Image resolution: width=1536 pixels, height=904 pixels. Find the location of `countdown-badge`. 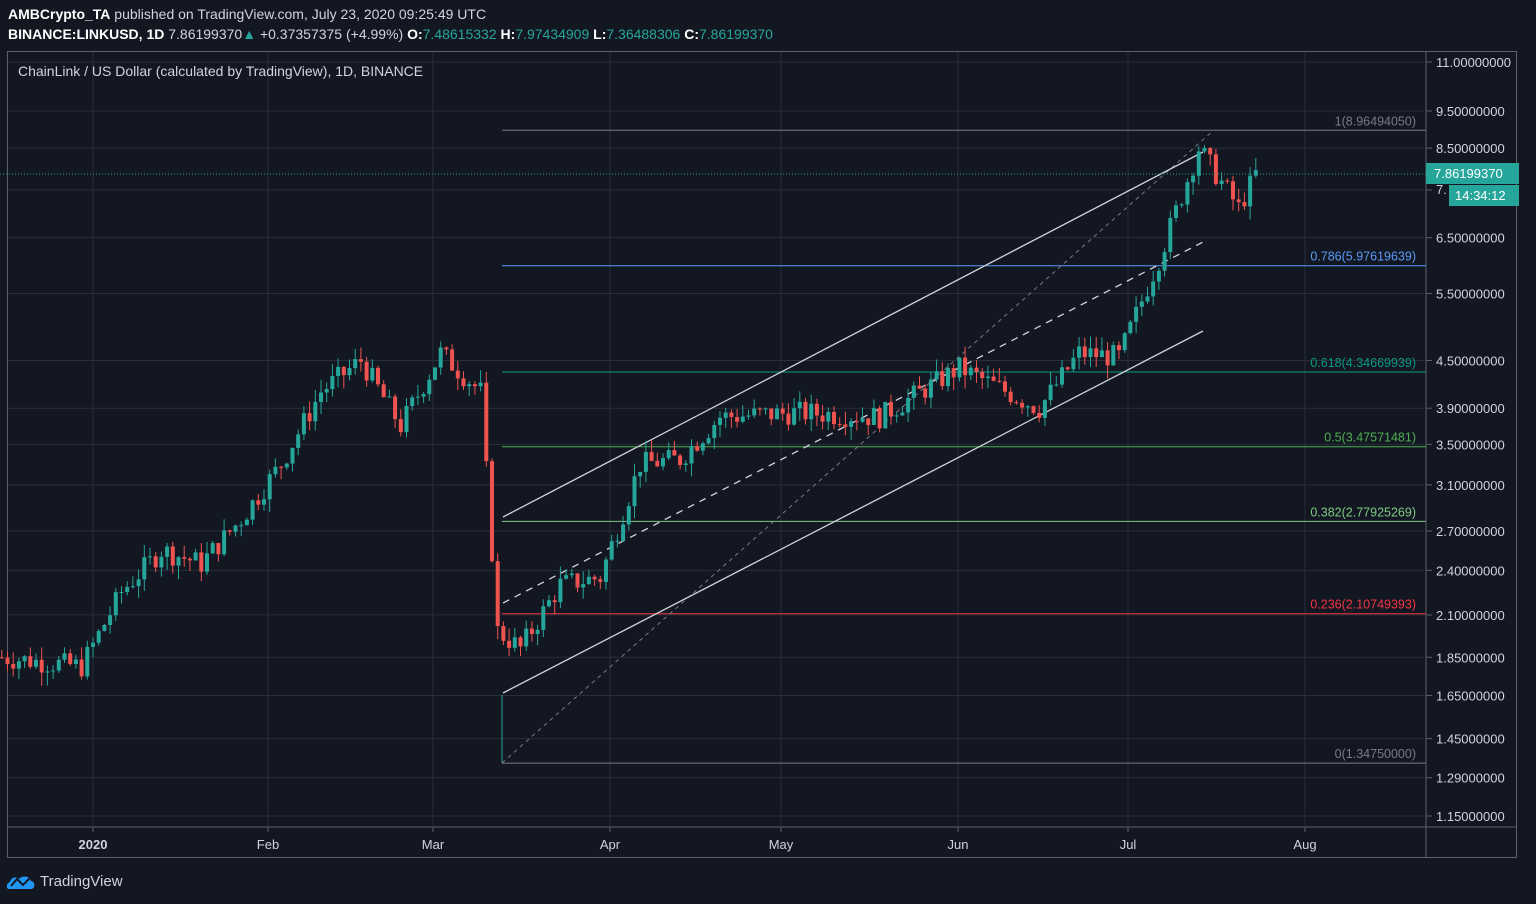

countdown-badge is located at coordinates (1484, 195).